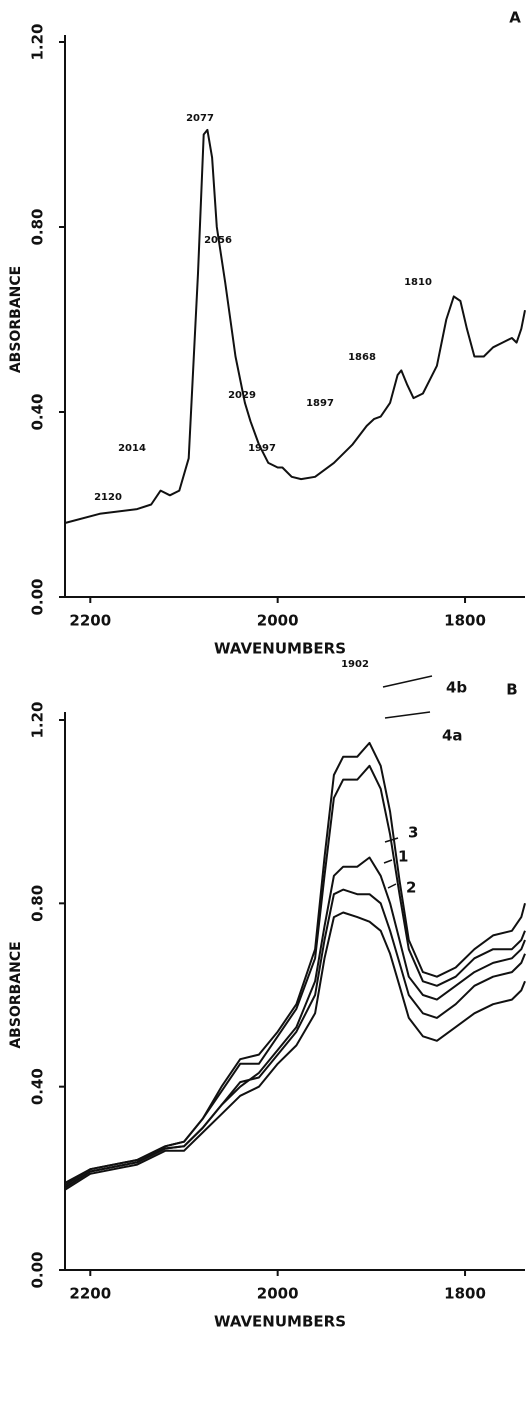 The image size is (527, 1402). I want to click on peak-annotation: 1897, so click(320, 403).